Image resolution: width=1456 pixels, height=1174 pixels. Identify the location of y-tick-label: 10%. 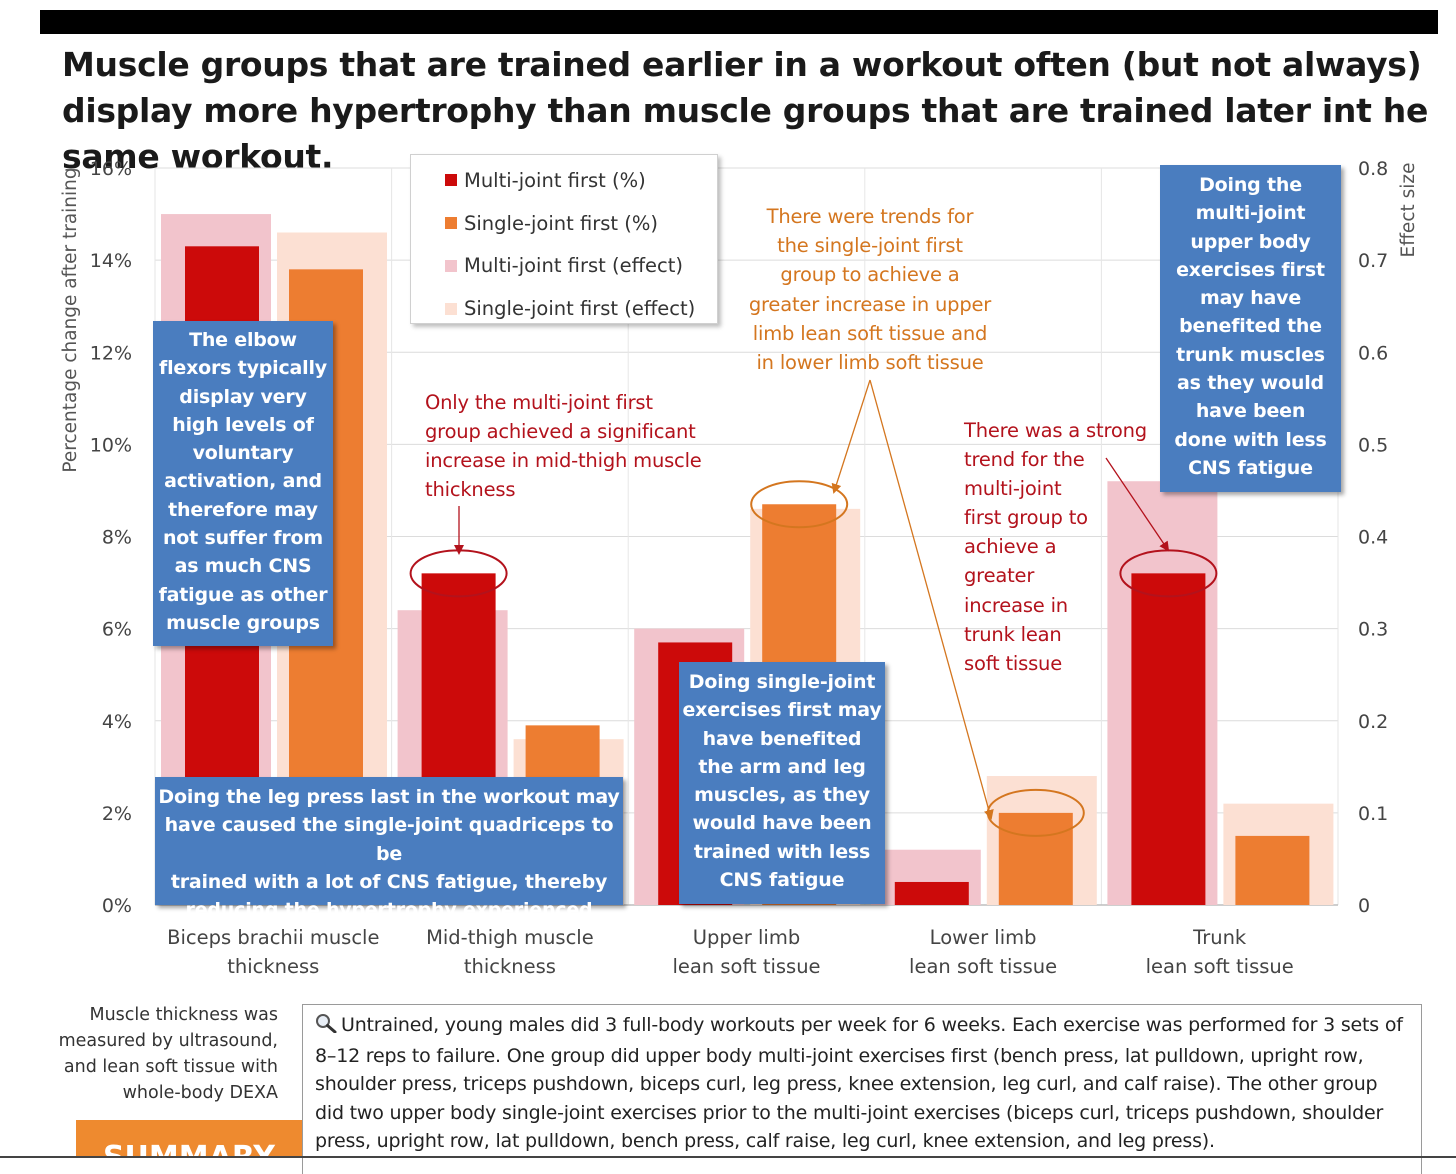
(111, 445).